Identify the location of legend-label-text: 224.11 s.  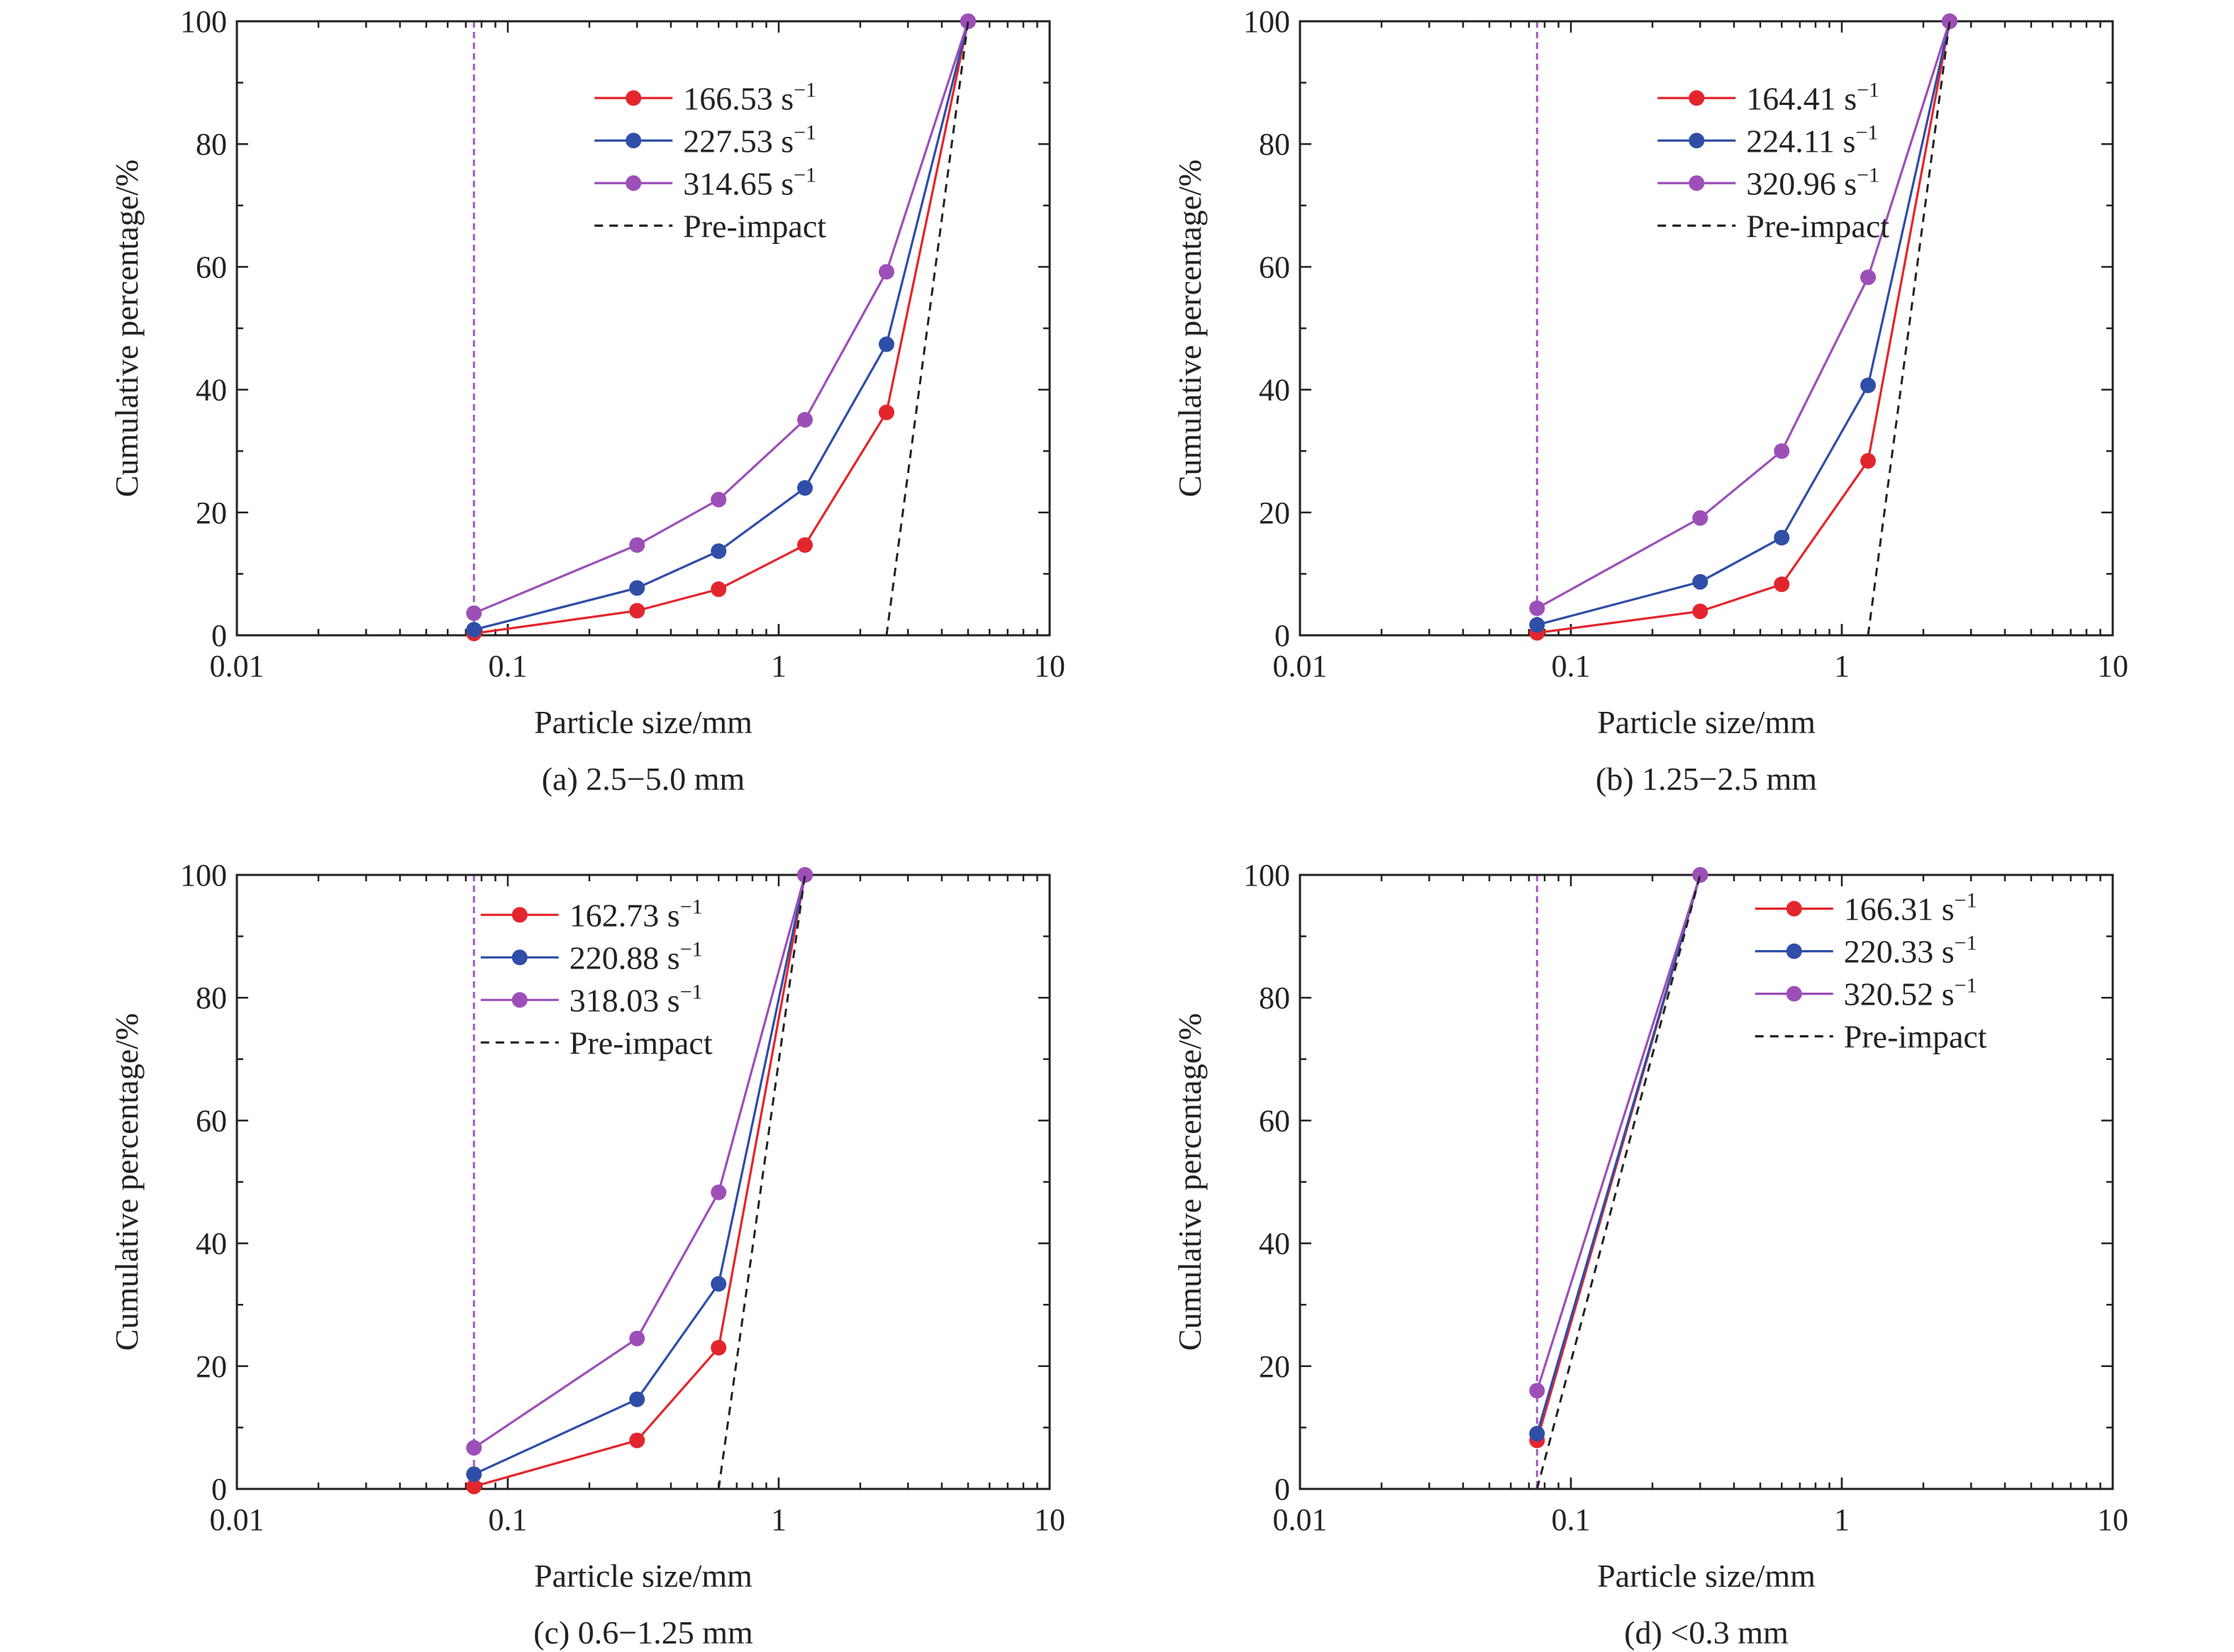
(1800, 141).